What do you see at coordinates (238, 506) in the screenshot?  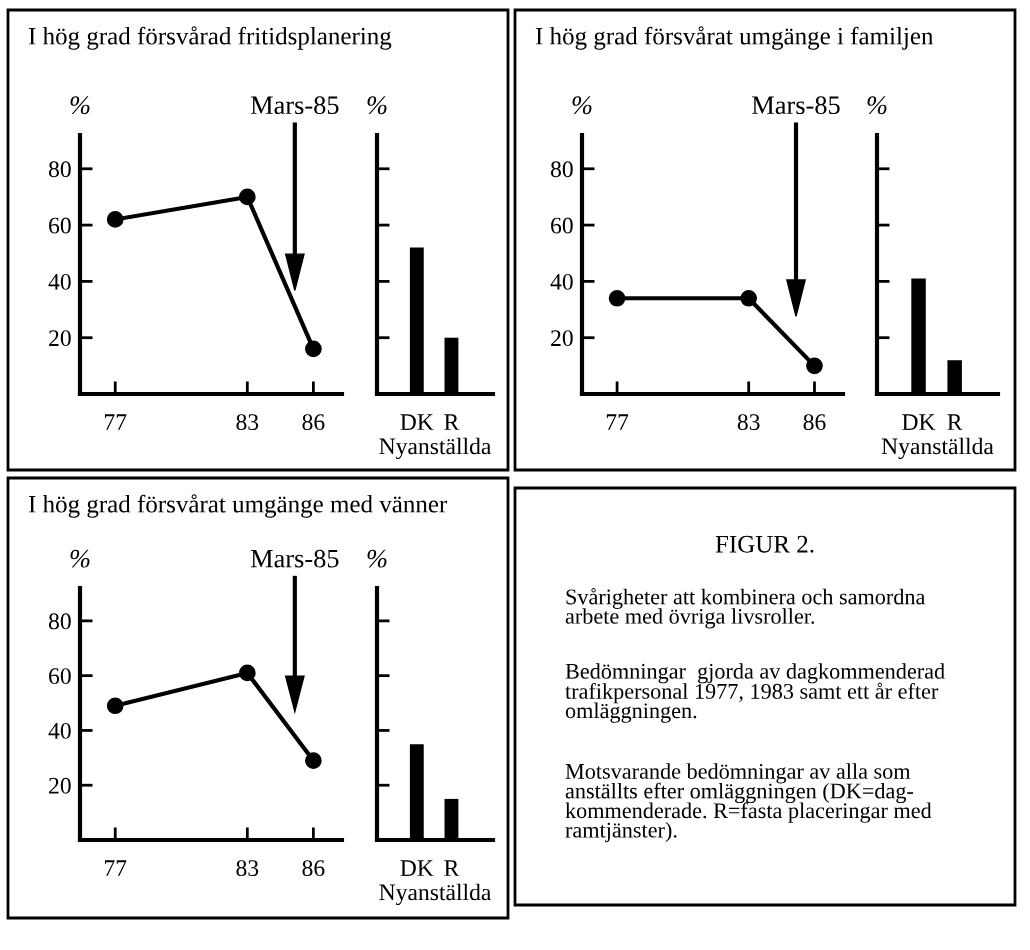 I see `chart-title: I hög grad försvårat umgänge med vänner` at bounding box center [238, 506].